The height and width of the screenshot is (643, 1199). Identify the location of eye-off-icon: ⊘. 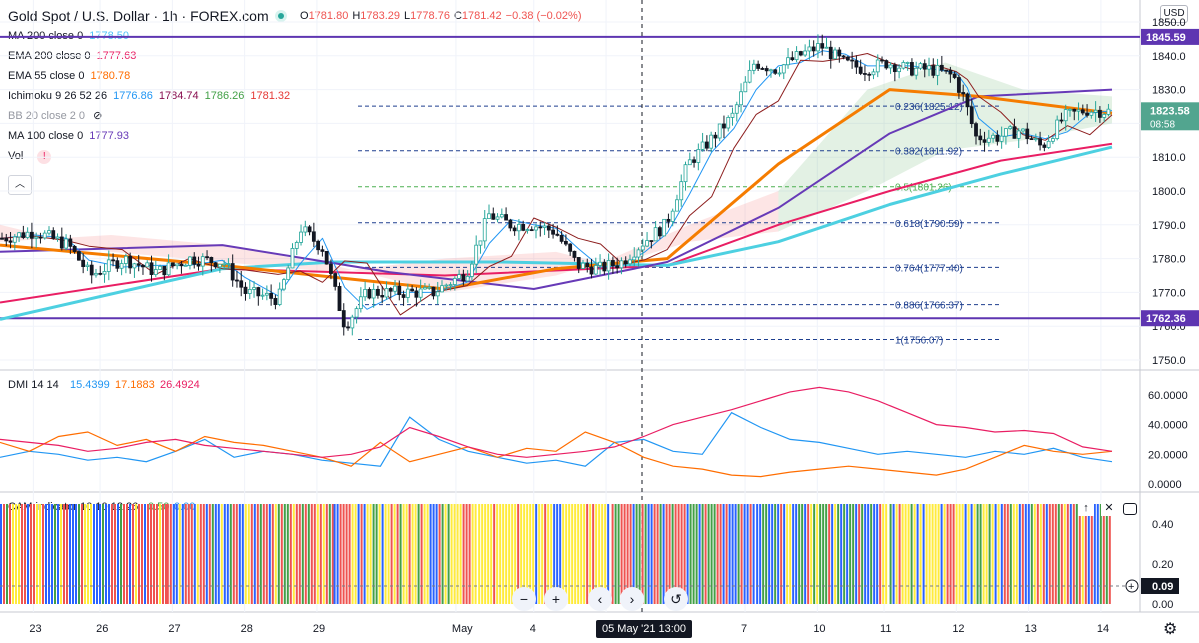
(98, 116).